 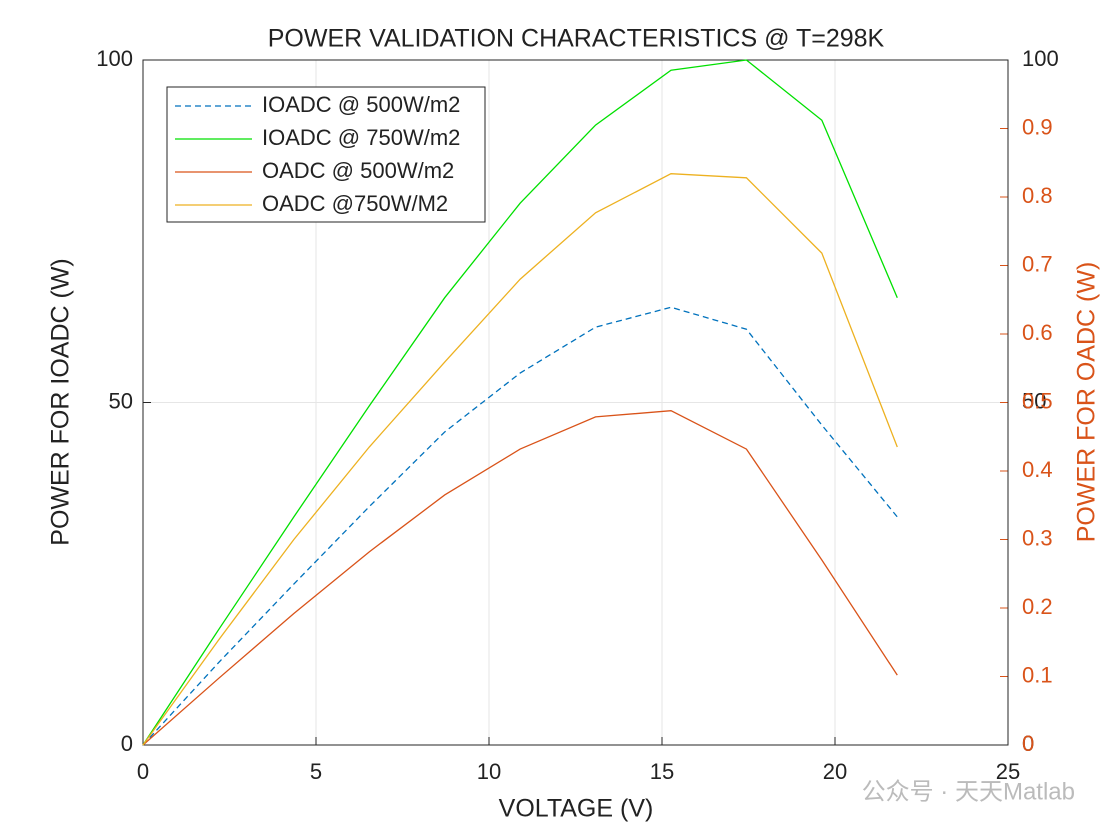 I want to click on y2-tick-label: 0.4, so click(x=1037, y=469).